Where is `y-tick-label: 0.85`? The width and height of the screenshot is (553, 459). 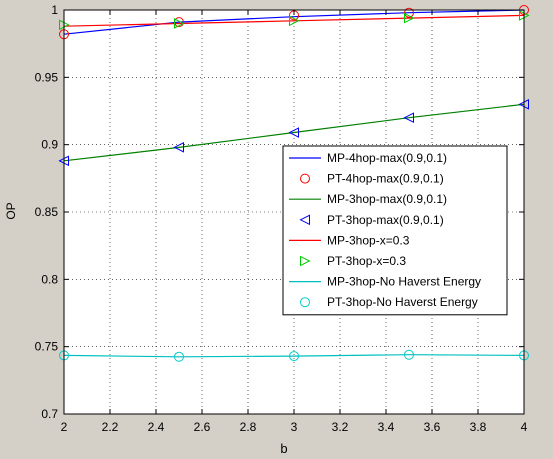 y-tick-label: 0.85 is located at coordinates (47, 212).